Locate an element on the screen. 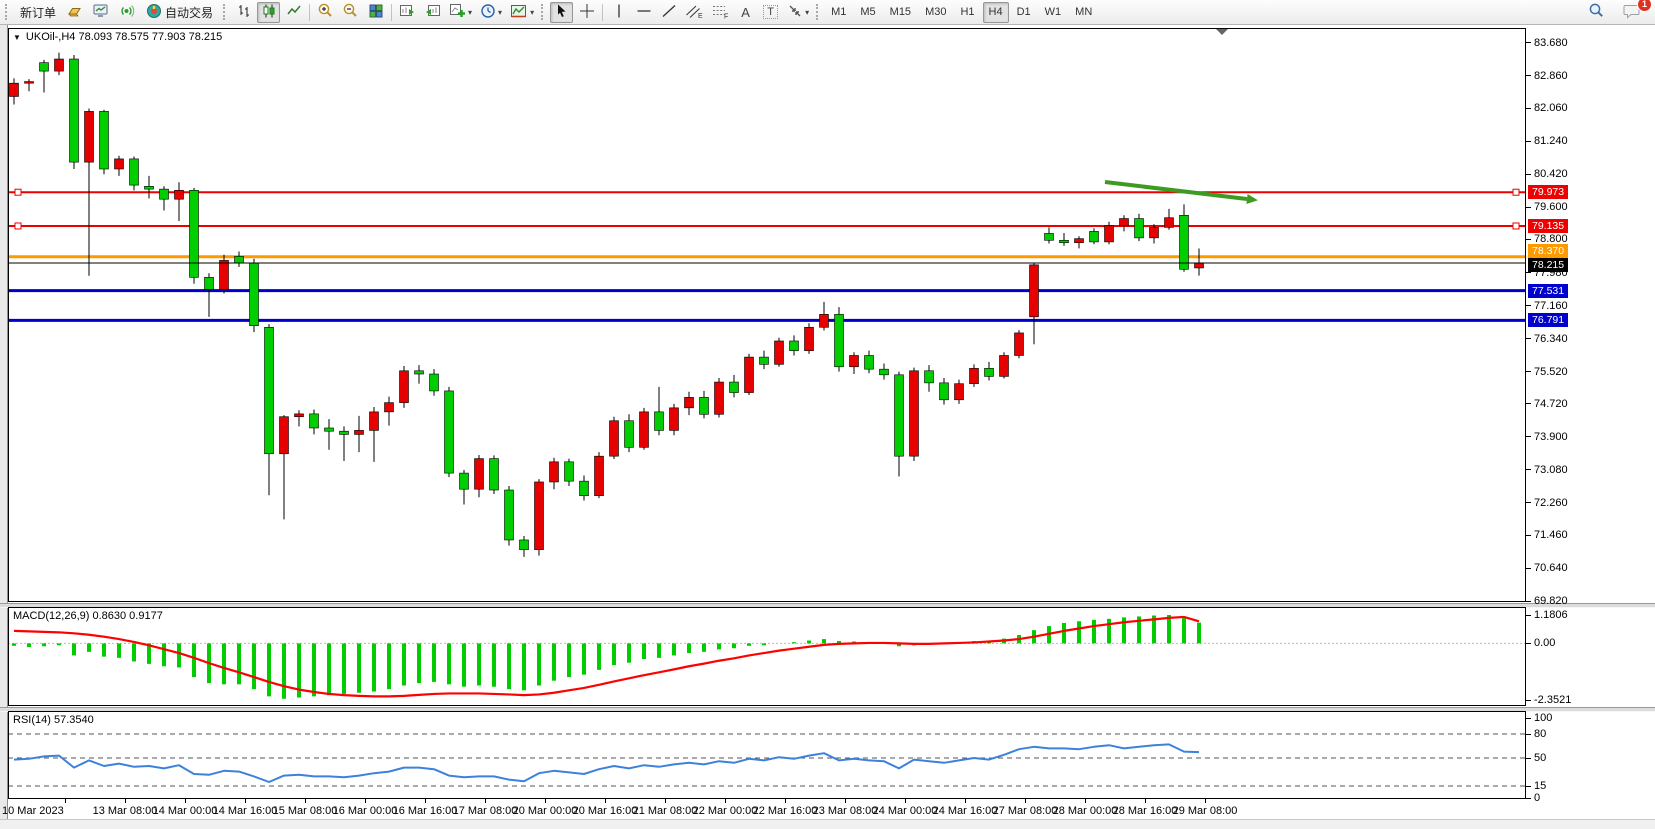 The image size is (1655, 829). arrows-tool-button: ▾ is located at coordinates (798, 12).